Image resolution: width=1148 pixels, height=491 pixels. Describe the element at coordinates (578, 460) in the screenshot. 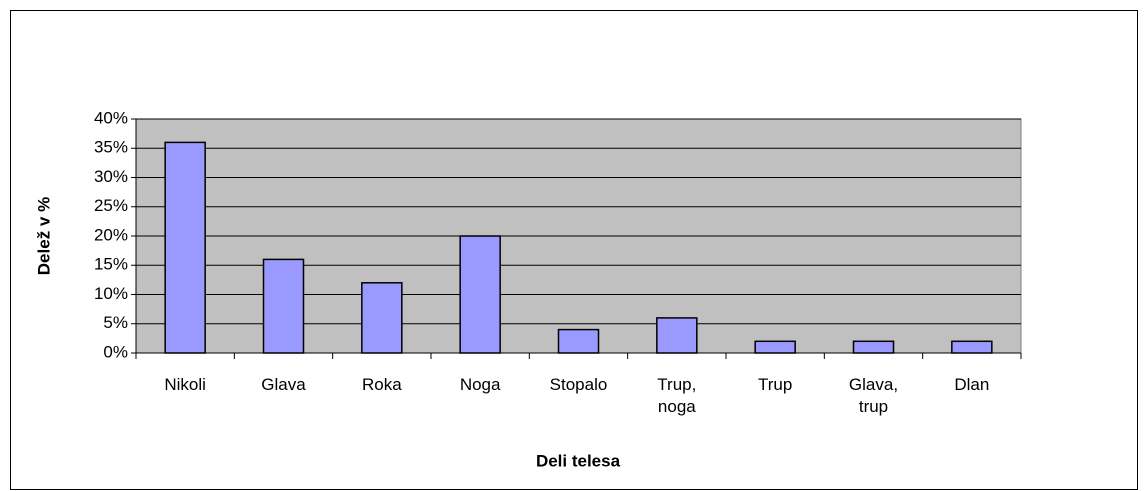

I see `x-axis-title: Deli telesa` at that location.